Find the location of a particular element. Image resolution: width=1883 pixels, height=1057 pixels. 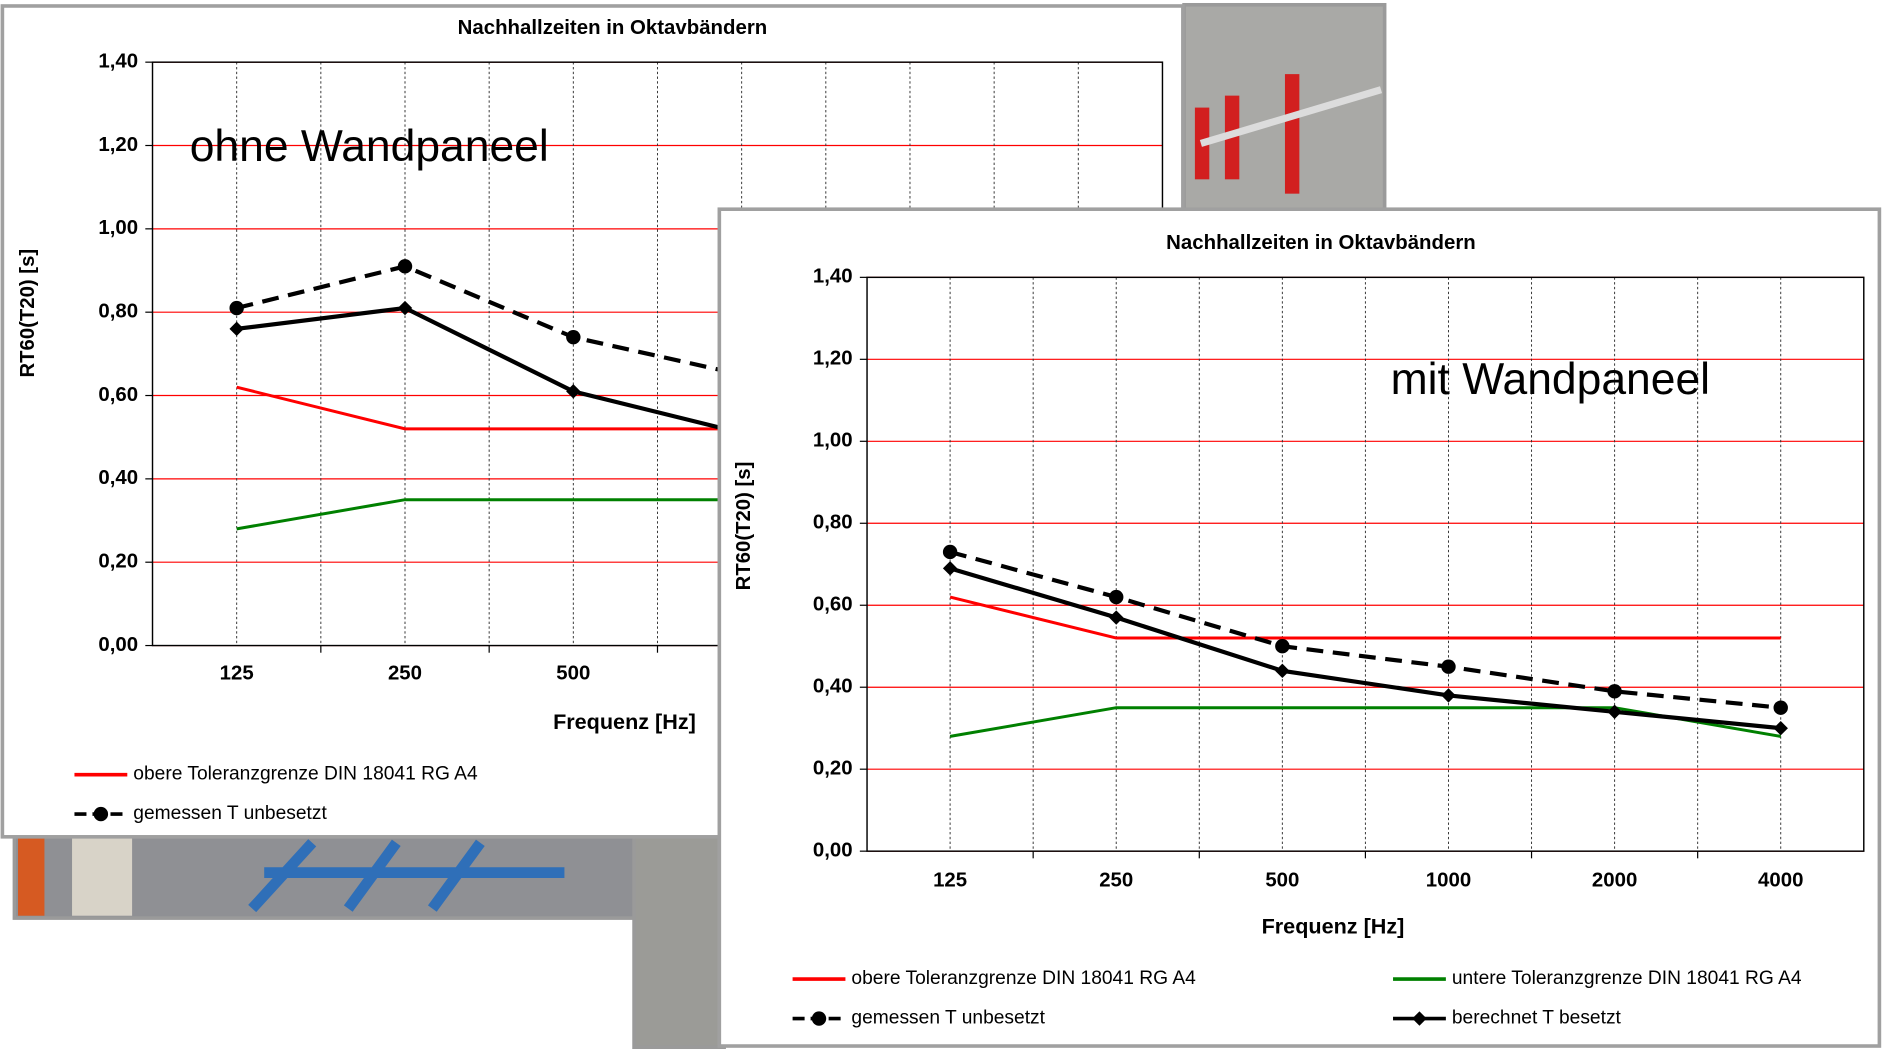

ceiling-photo is located at coordinates (1284, 112).